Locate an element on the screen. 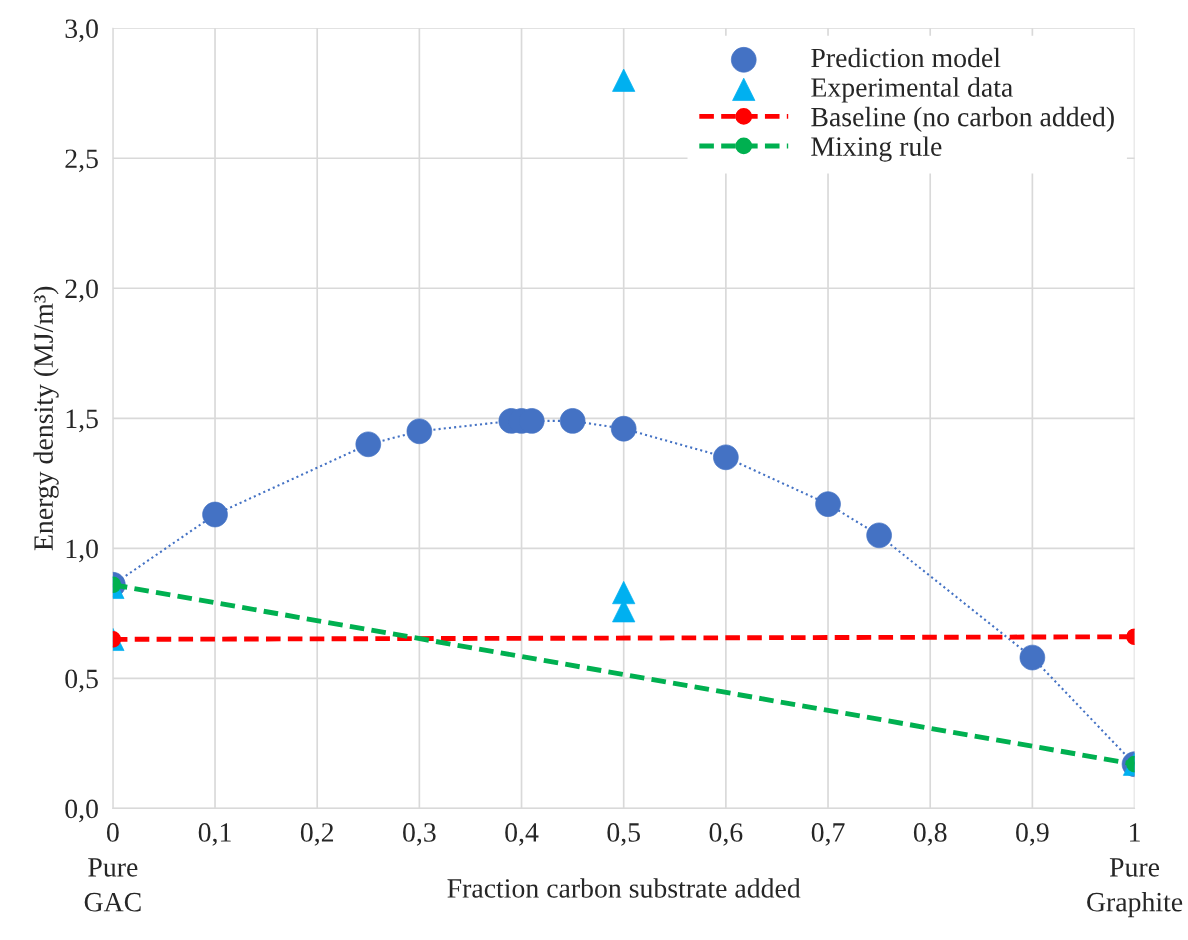 This screenshot has height=940, width=1188. x-tick-label: 0,4 is located at coordinates (522, 834).